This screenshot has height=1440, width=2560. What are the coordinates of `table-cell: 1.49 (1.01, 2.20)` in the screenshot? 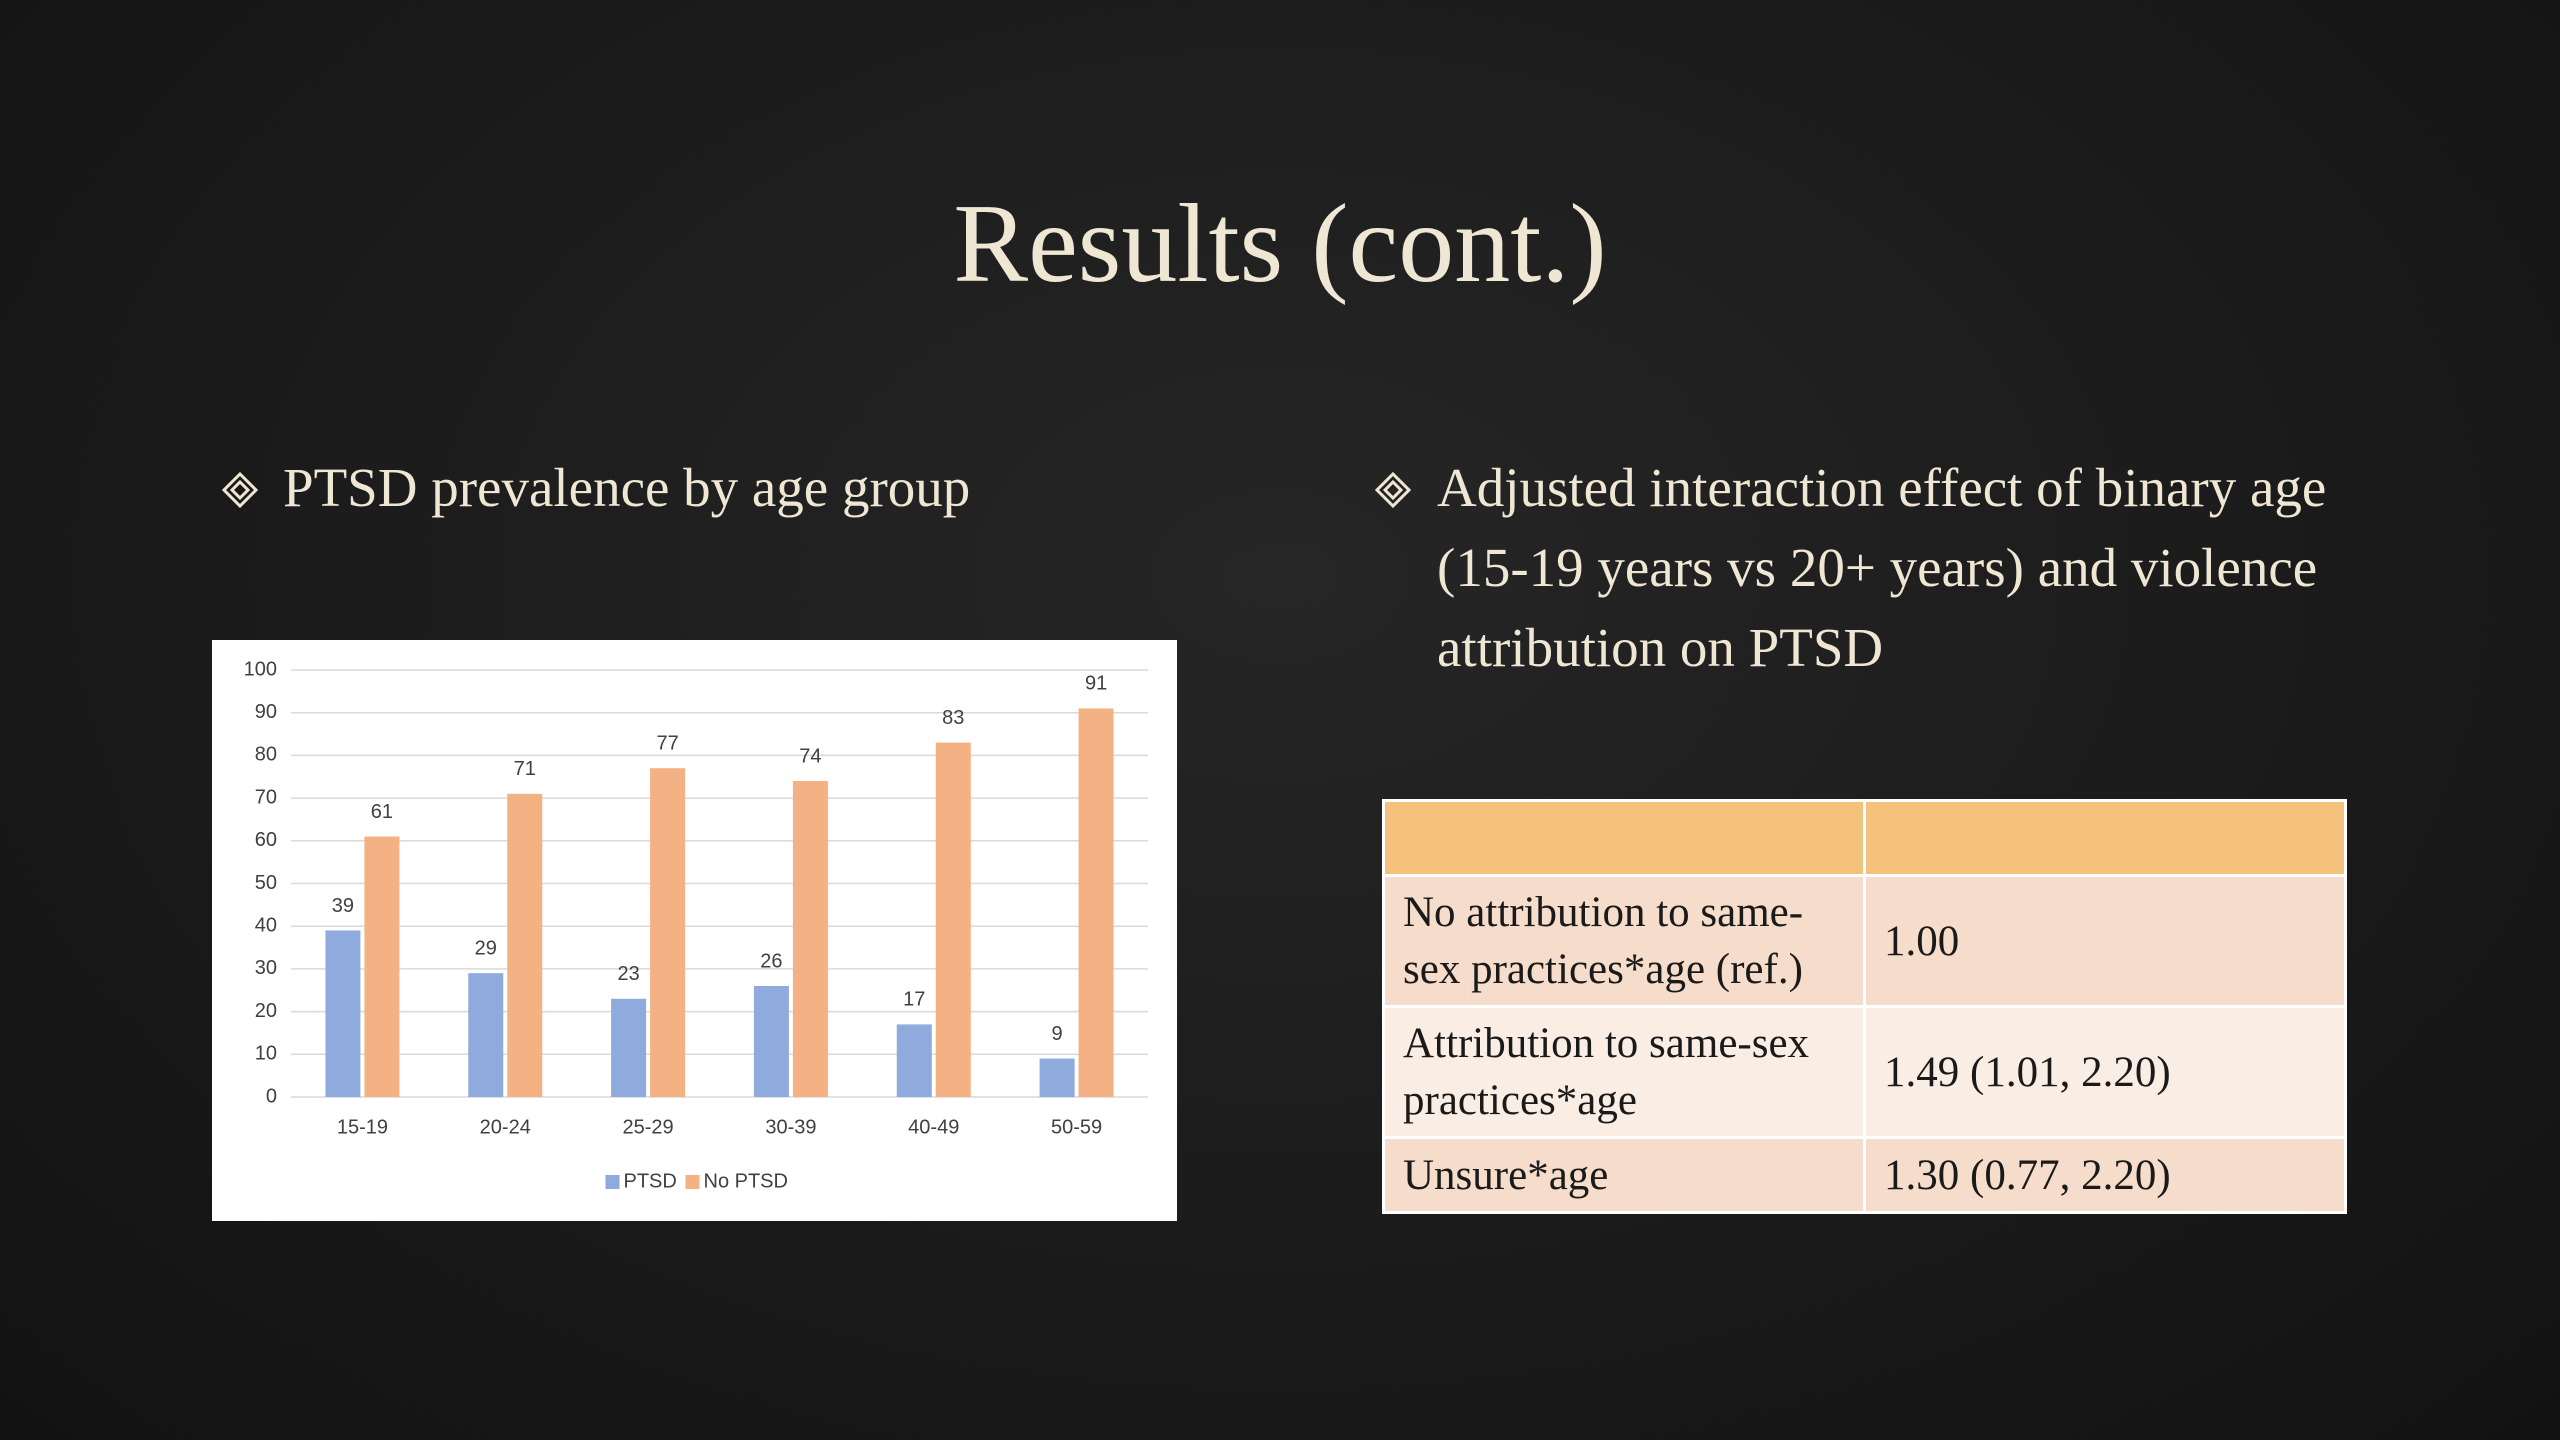 It's located at (2105, 1072).